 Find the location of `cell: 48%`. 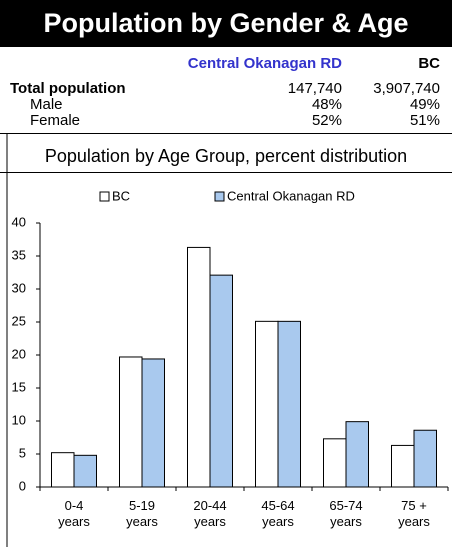

cell: 48% is located at coordinates (326, 104).